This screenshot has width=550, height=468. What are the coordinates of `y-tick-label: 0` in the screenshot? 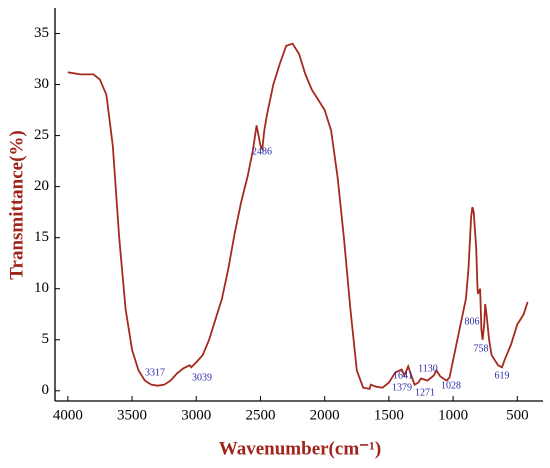 It's located at (46, 390).